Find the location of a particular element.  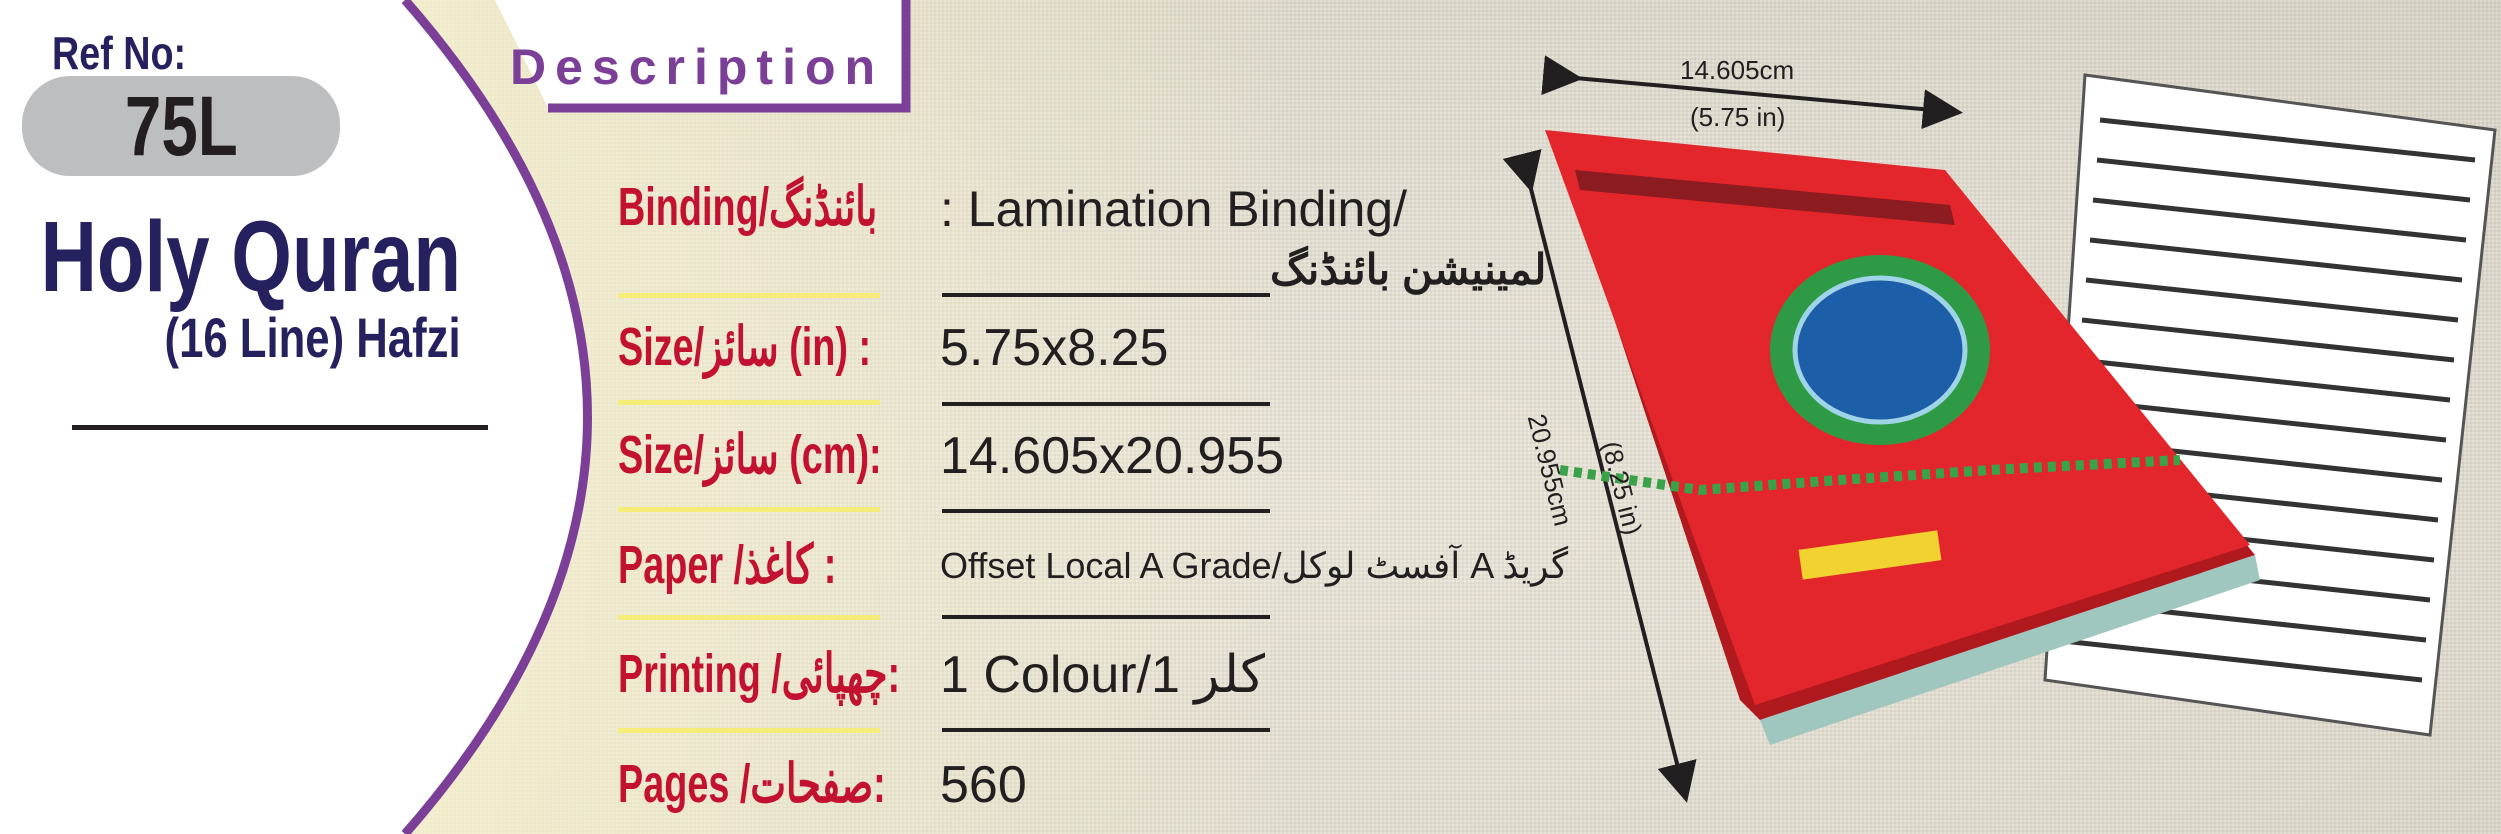

spec-value-binding-urdu: لمینیشن بائنڈنگ is located at coordinates (1408, 269).